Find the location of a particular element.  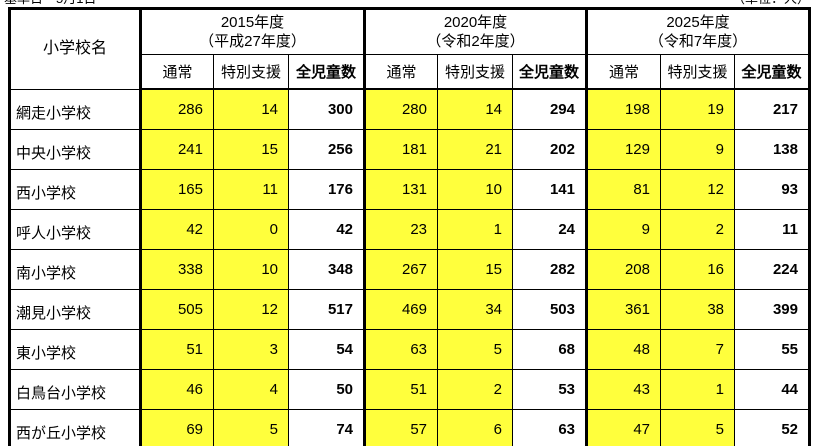

total-cell: 176 is located at coordinates (326, 189).